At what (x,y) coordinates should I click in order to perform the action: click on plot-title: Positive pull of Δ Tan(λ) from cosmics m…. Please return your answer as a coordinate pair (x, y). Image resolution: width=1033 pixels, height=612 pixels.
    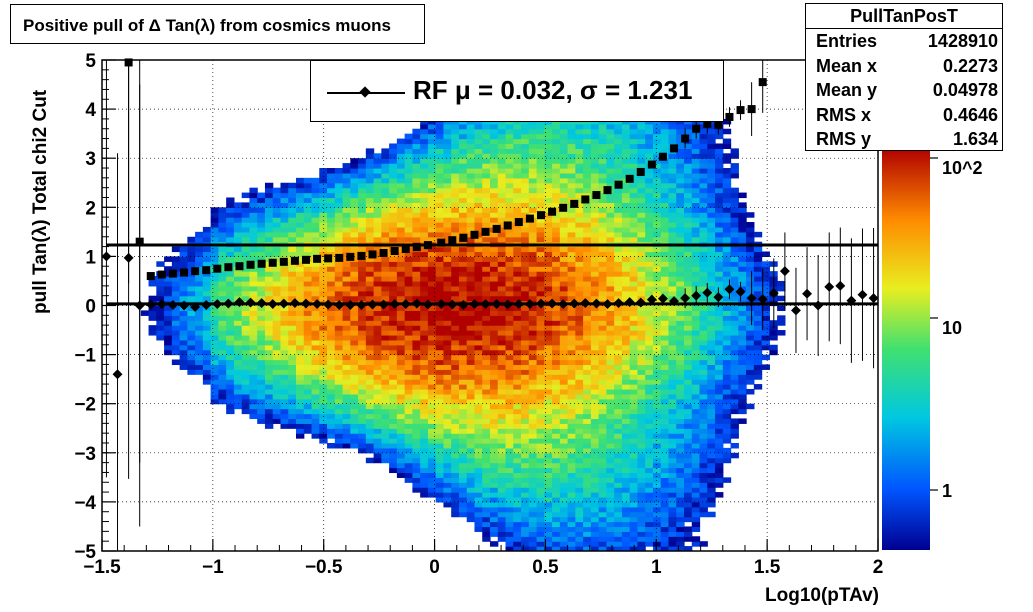
    Looking at the image, I should click on (207, 25).